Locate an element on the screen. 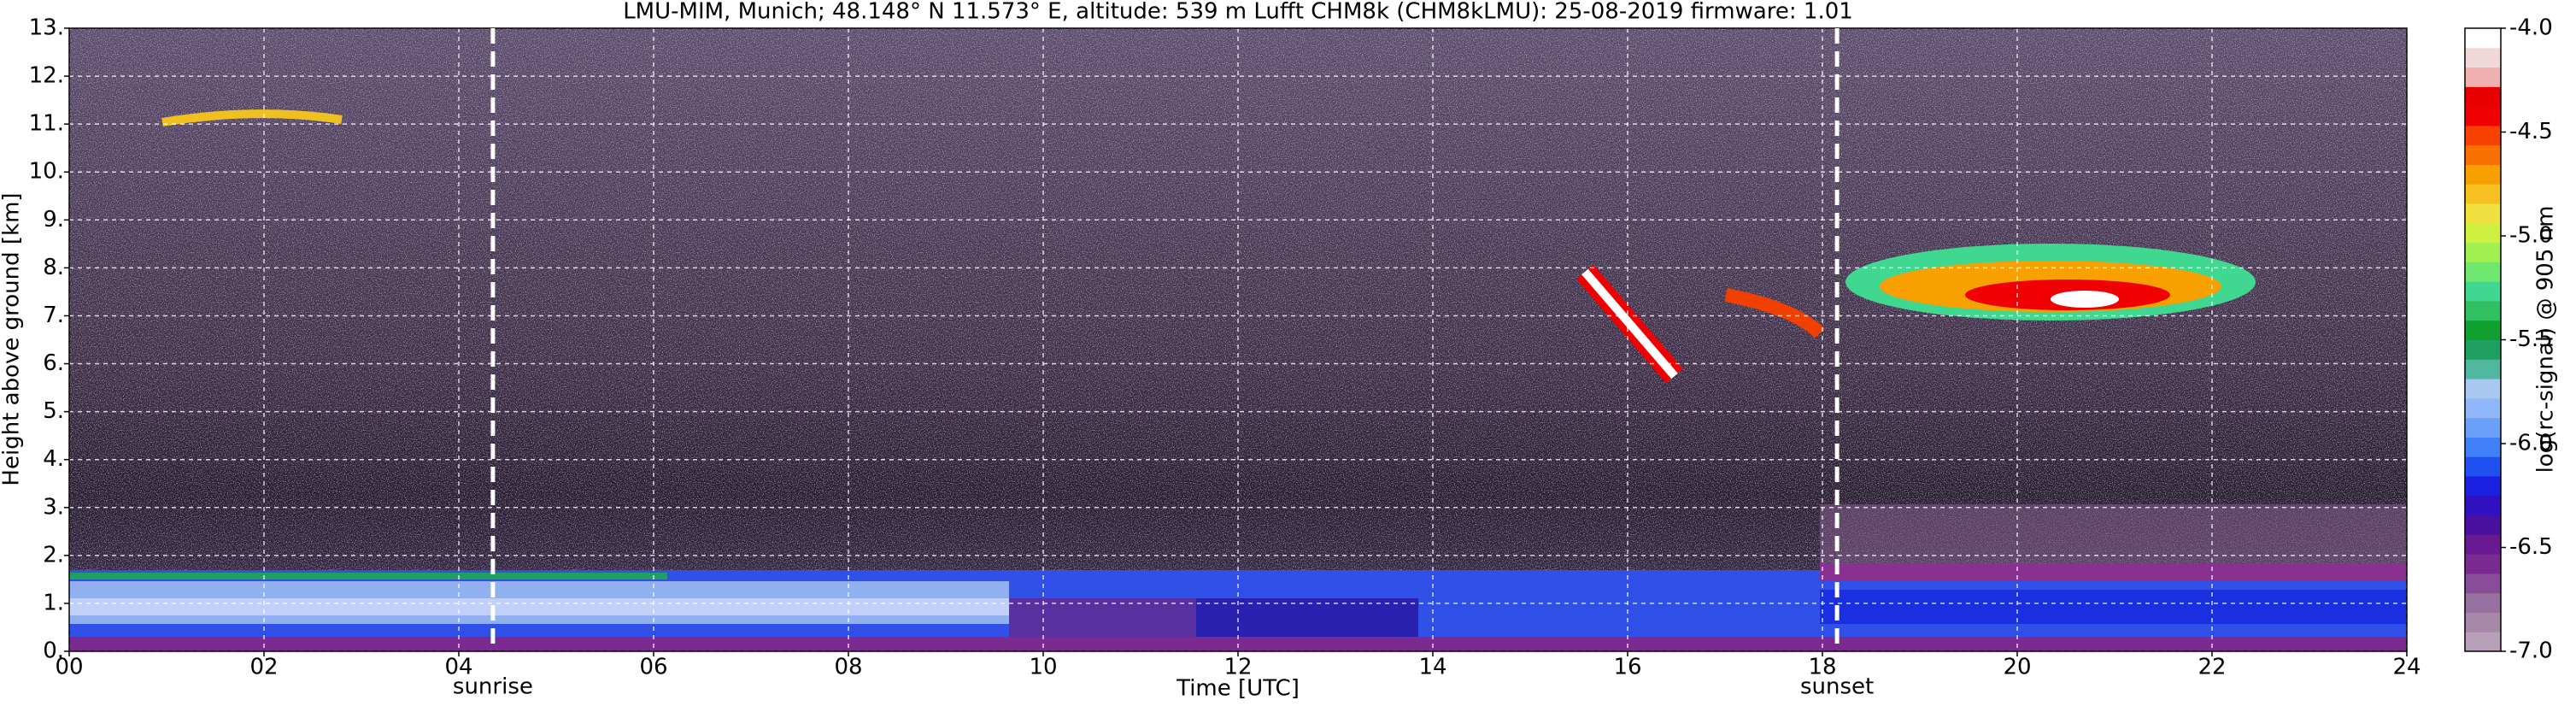 The height and width of the screenshot is (706, 2576). y-tick-label: 12. is located at coordinates (46, 76).